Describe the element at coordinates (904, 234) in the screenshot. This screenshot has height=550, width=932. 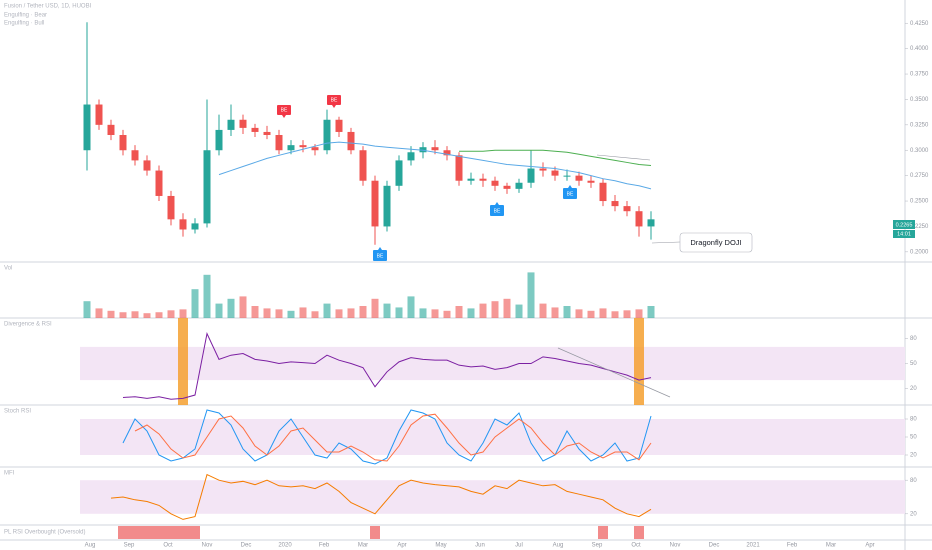
I see `countdown-text: 14:01` at that location.